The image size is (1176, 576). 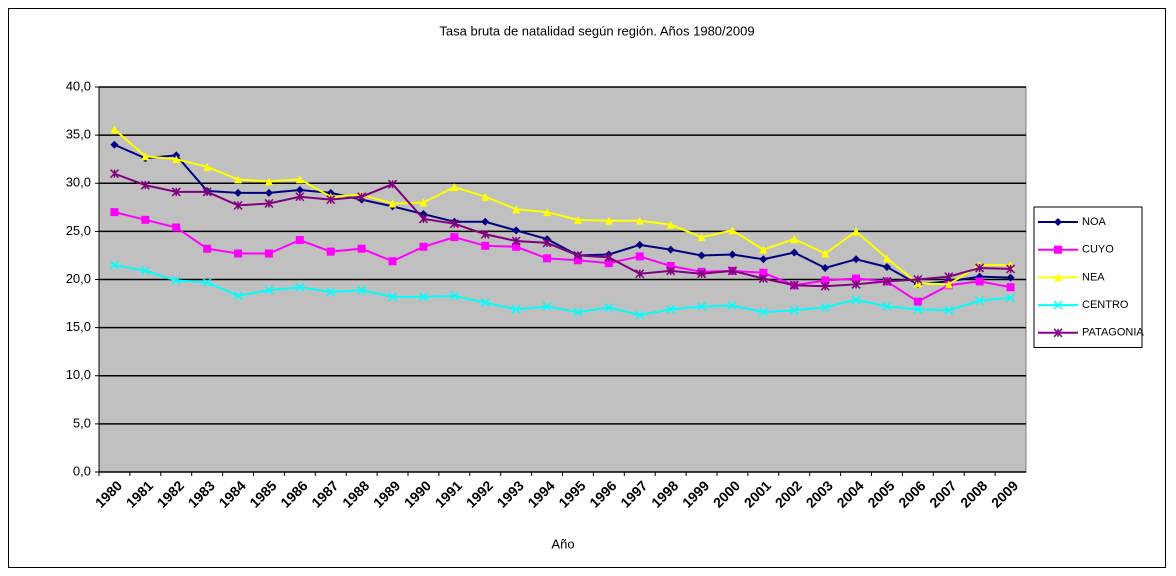 I want to click on y-tick-label: 0,0, so click(x=82, y=470).